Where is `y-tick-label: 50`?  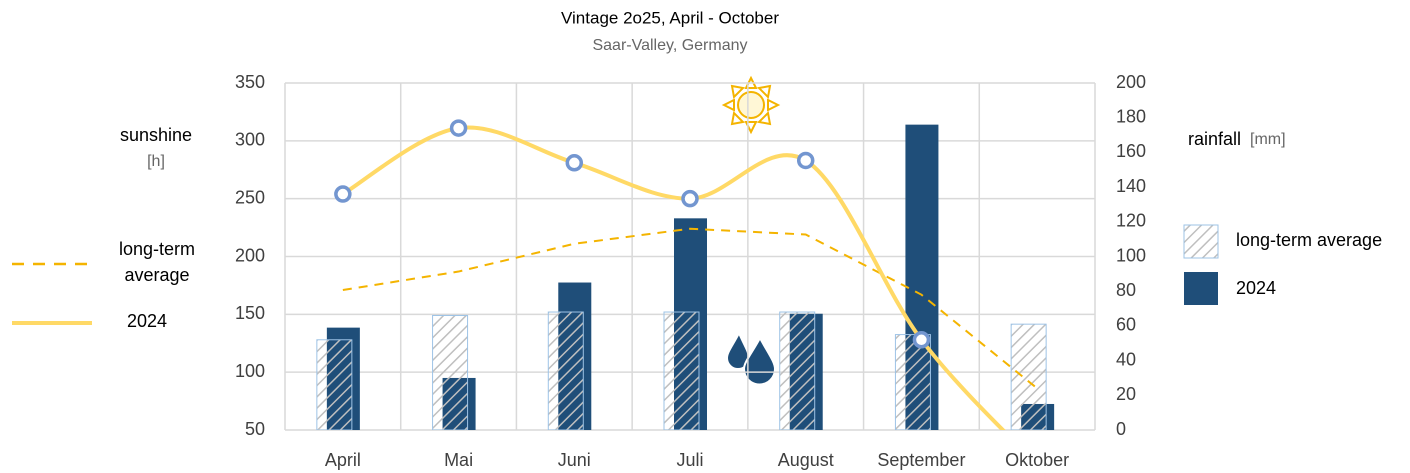
y-tick-label: 50 is located at coordinates (255, 429).